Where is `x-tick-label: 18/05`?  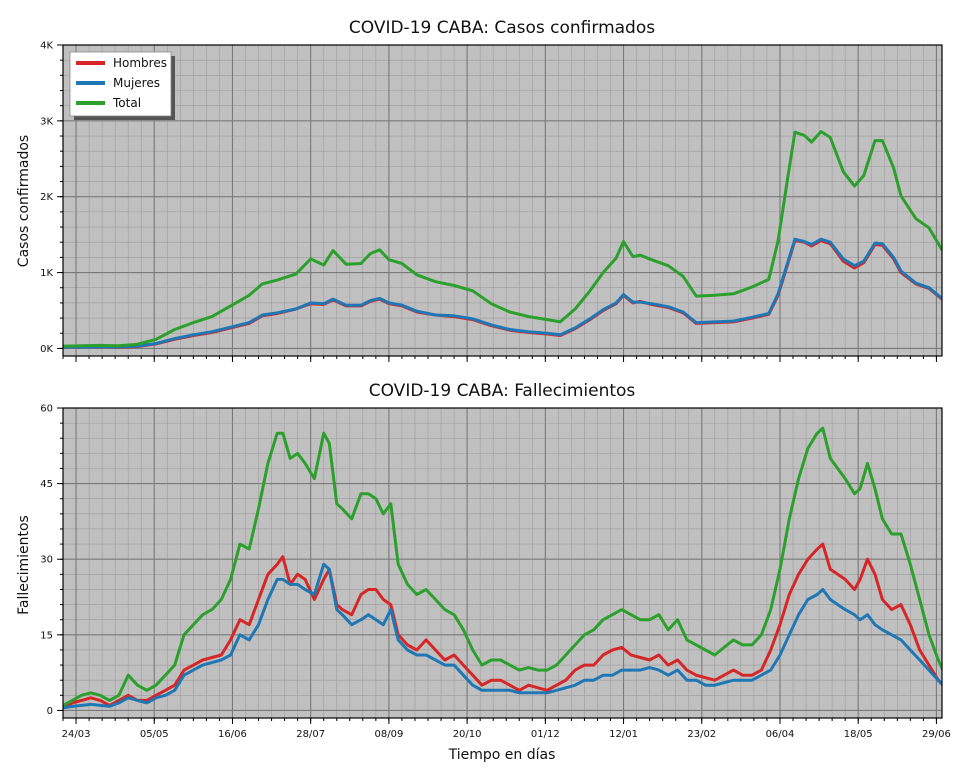
x-tick-label: 18/05 is located at coordinates (858, 734).